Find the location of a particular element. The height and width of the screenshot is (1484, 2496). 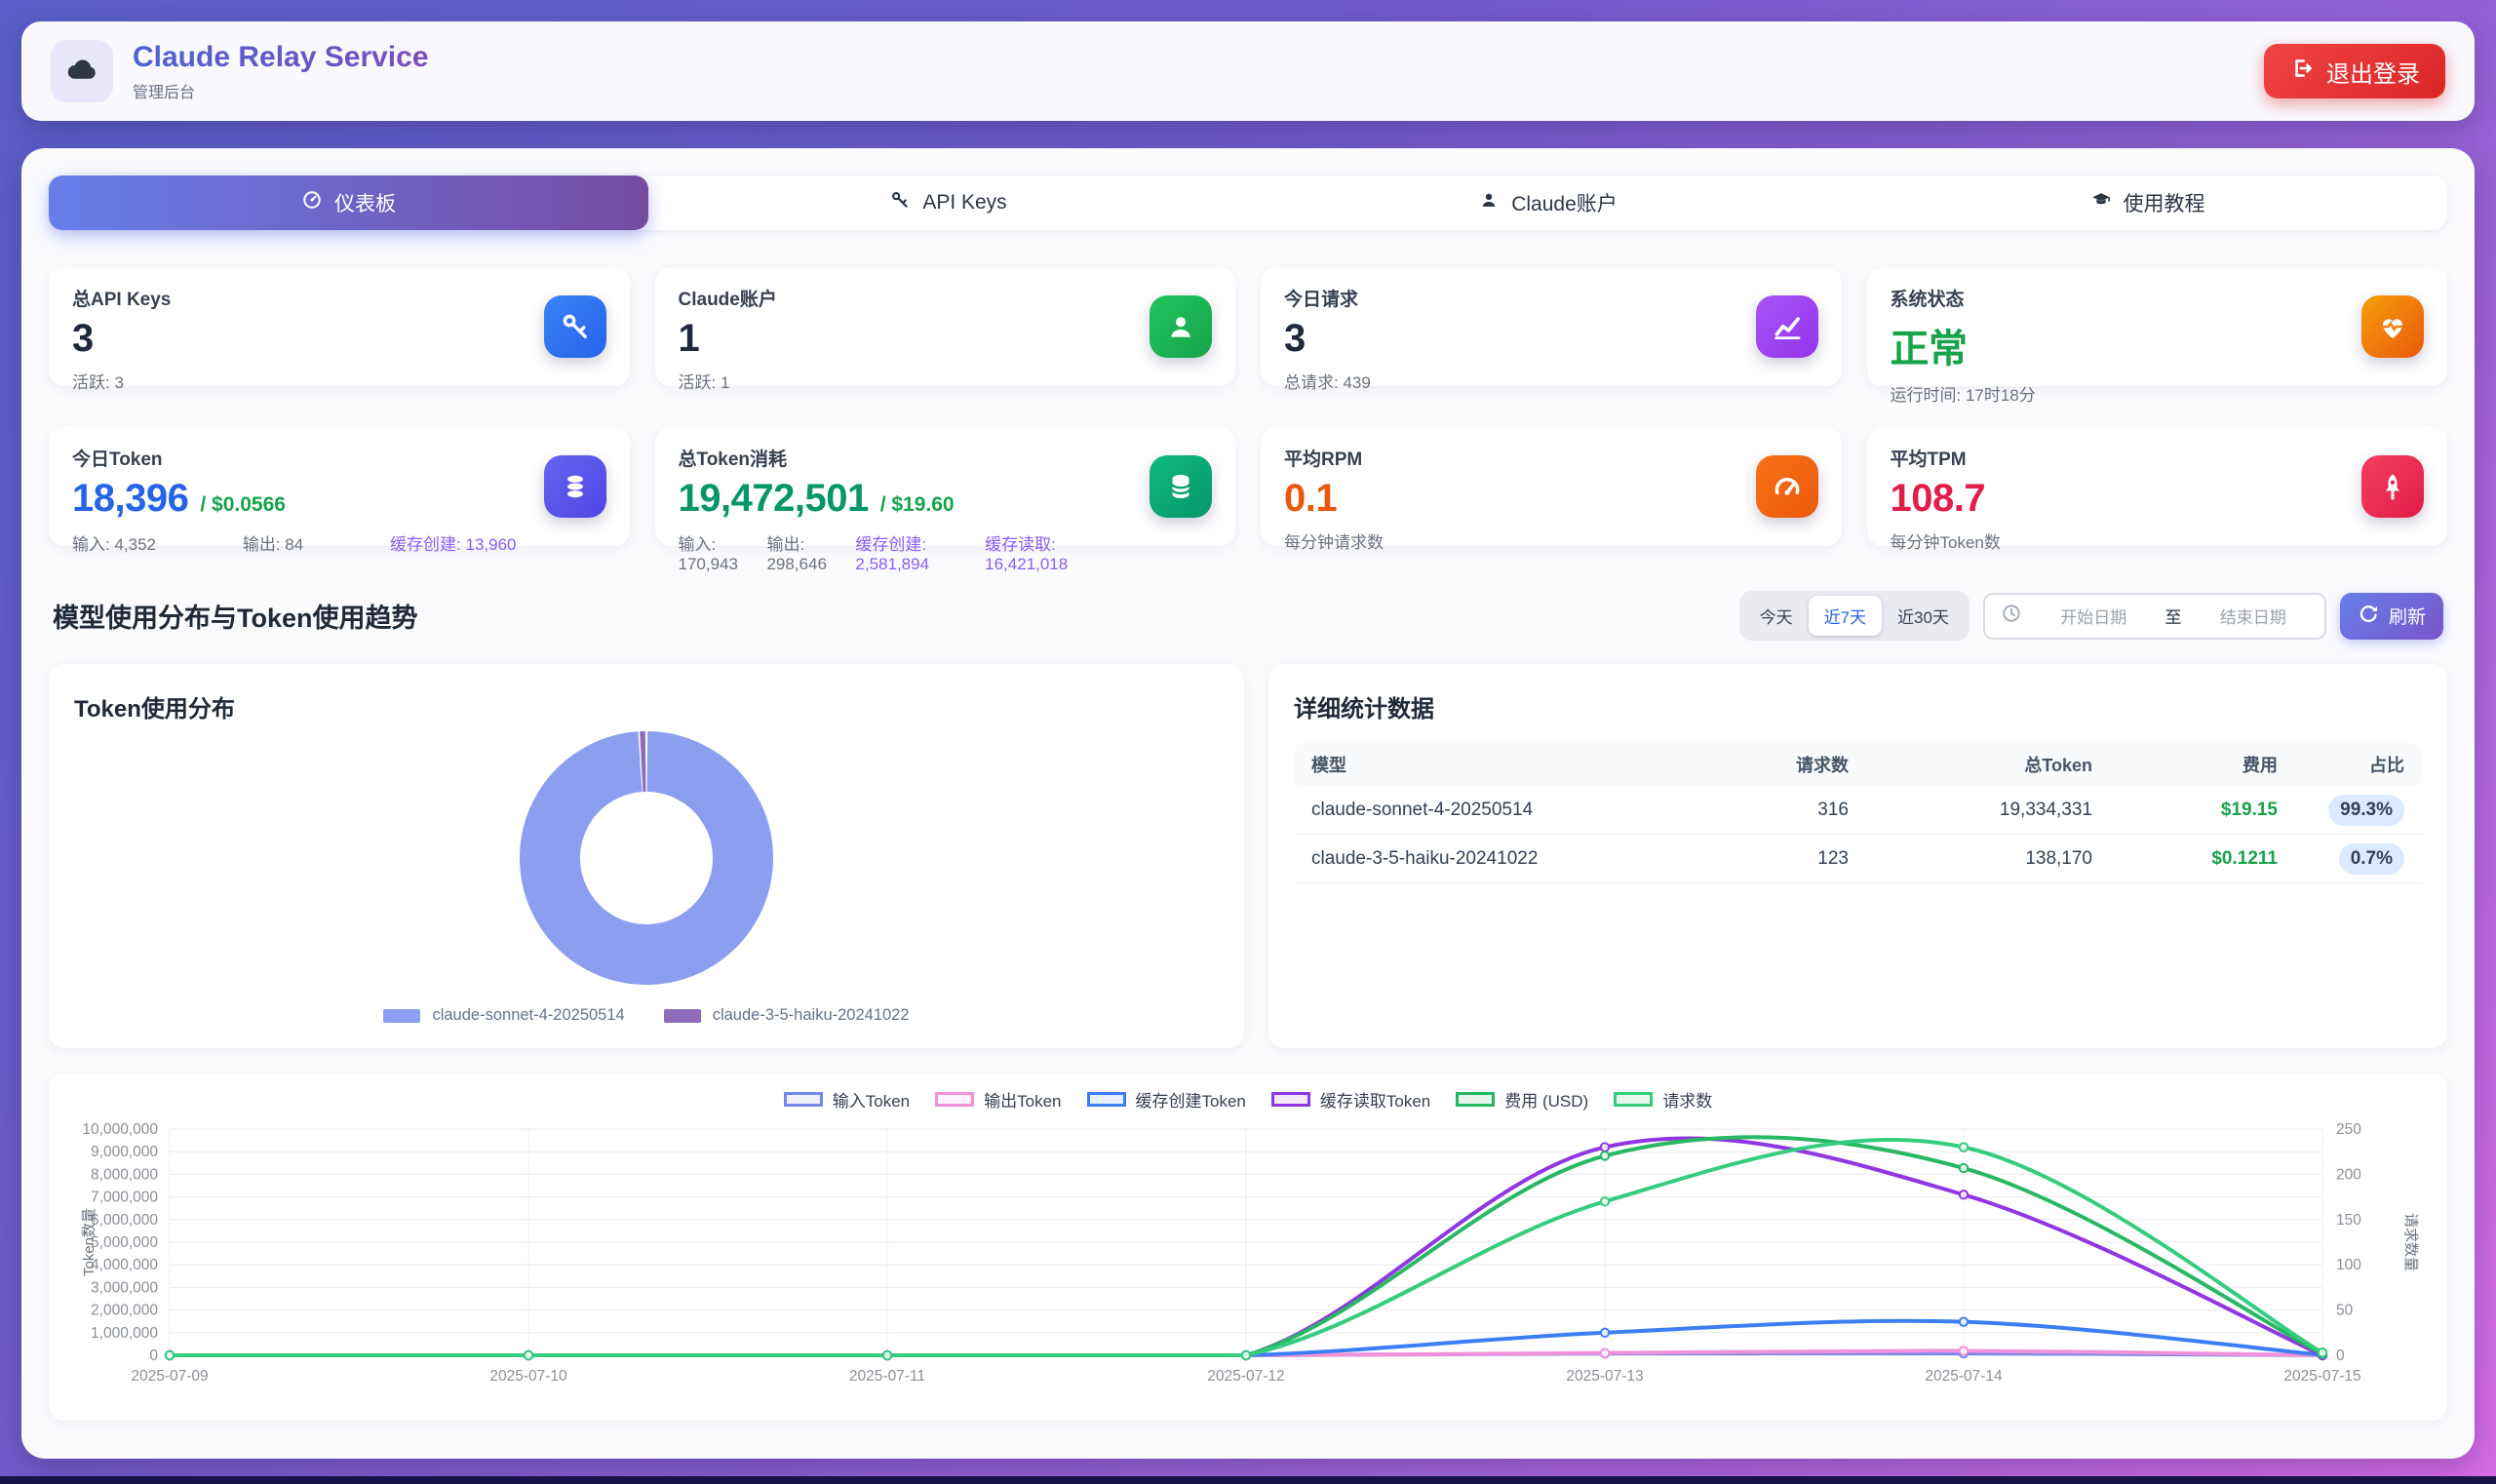

stat-sub: 缓存读取: 16,421,018 is located at coordinates (1027, 554).